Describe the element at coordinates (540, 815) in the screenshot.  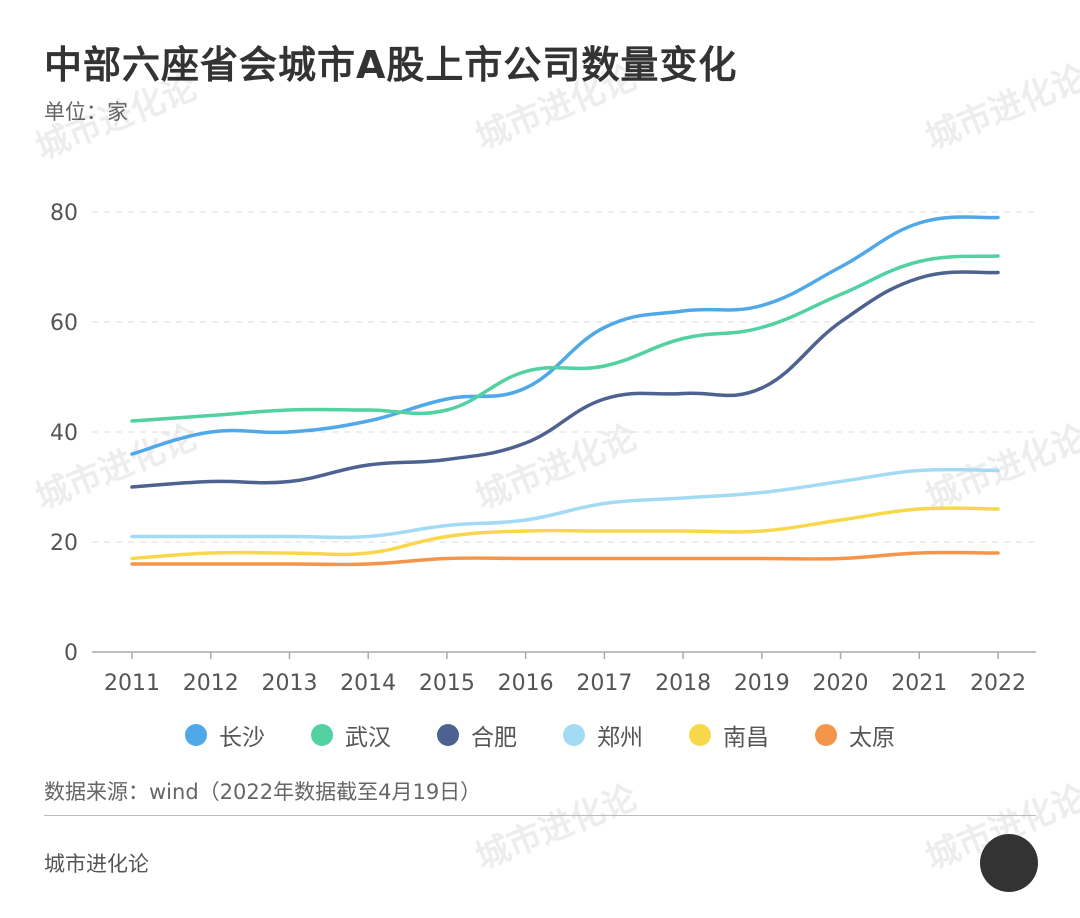
I see `divider` at that location.